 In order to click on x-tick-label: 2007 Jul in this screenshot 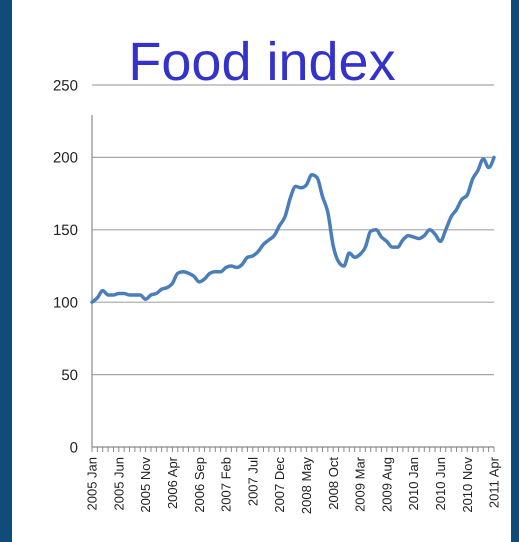, I will do `click(252, 481)`.